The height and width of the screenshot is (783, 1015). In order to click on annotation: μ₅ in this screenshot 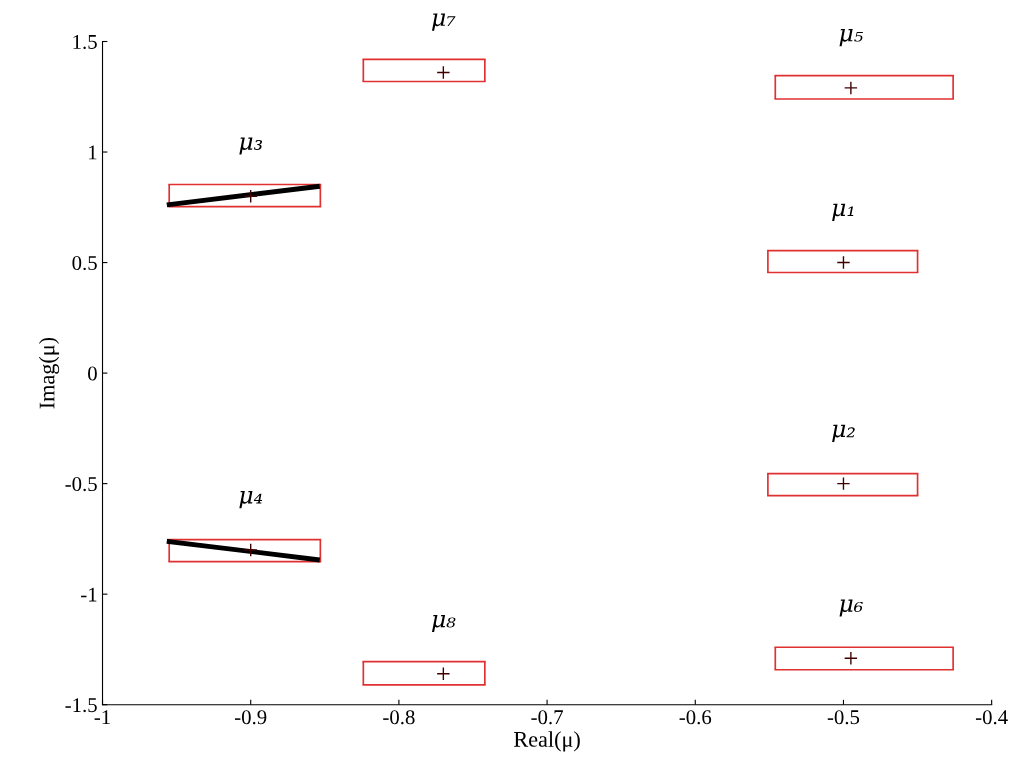, I will do `click(851, 38)`.